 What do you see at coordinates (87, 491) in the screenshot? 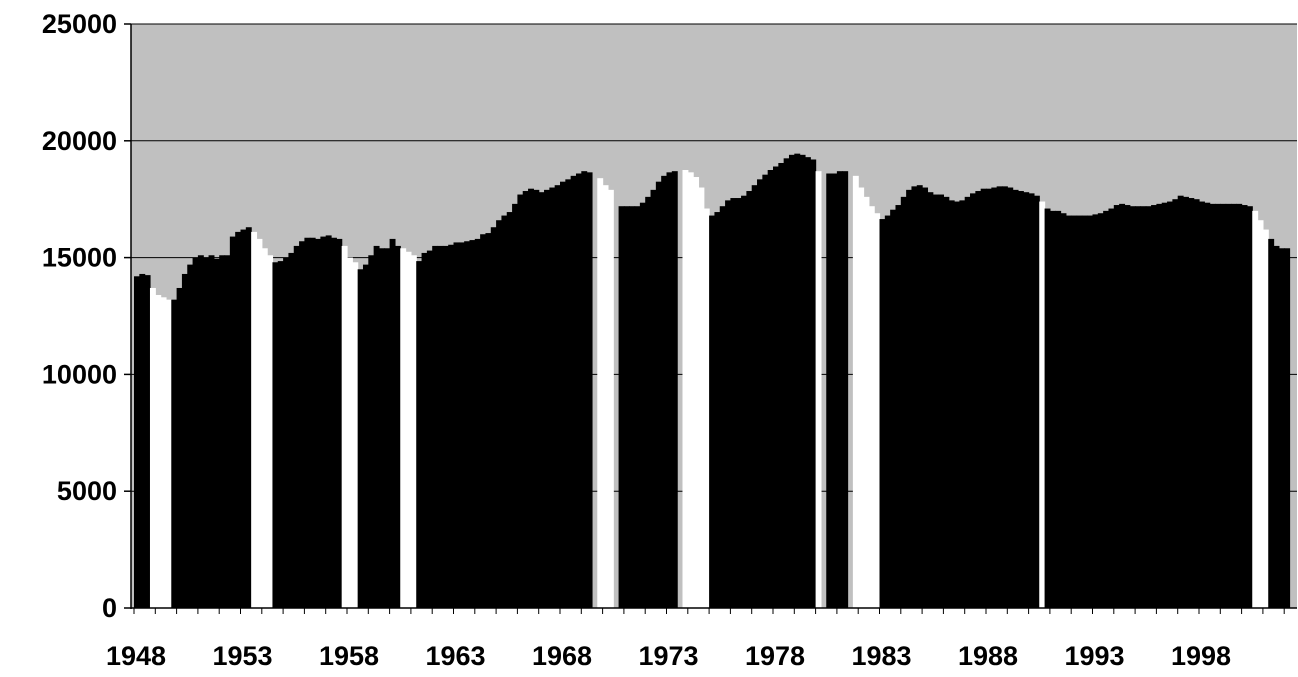
I see `y-tick-label: 5000` at bounding box center [87, 491].